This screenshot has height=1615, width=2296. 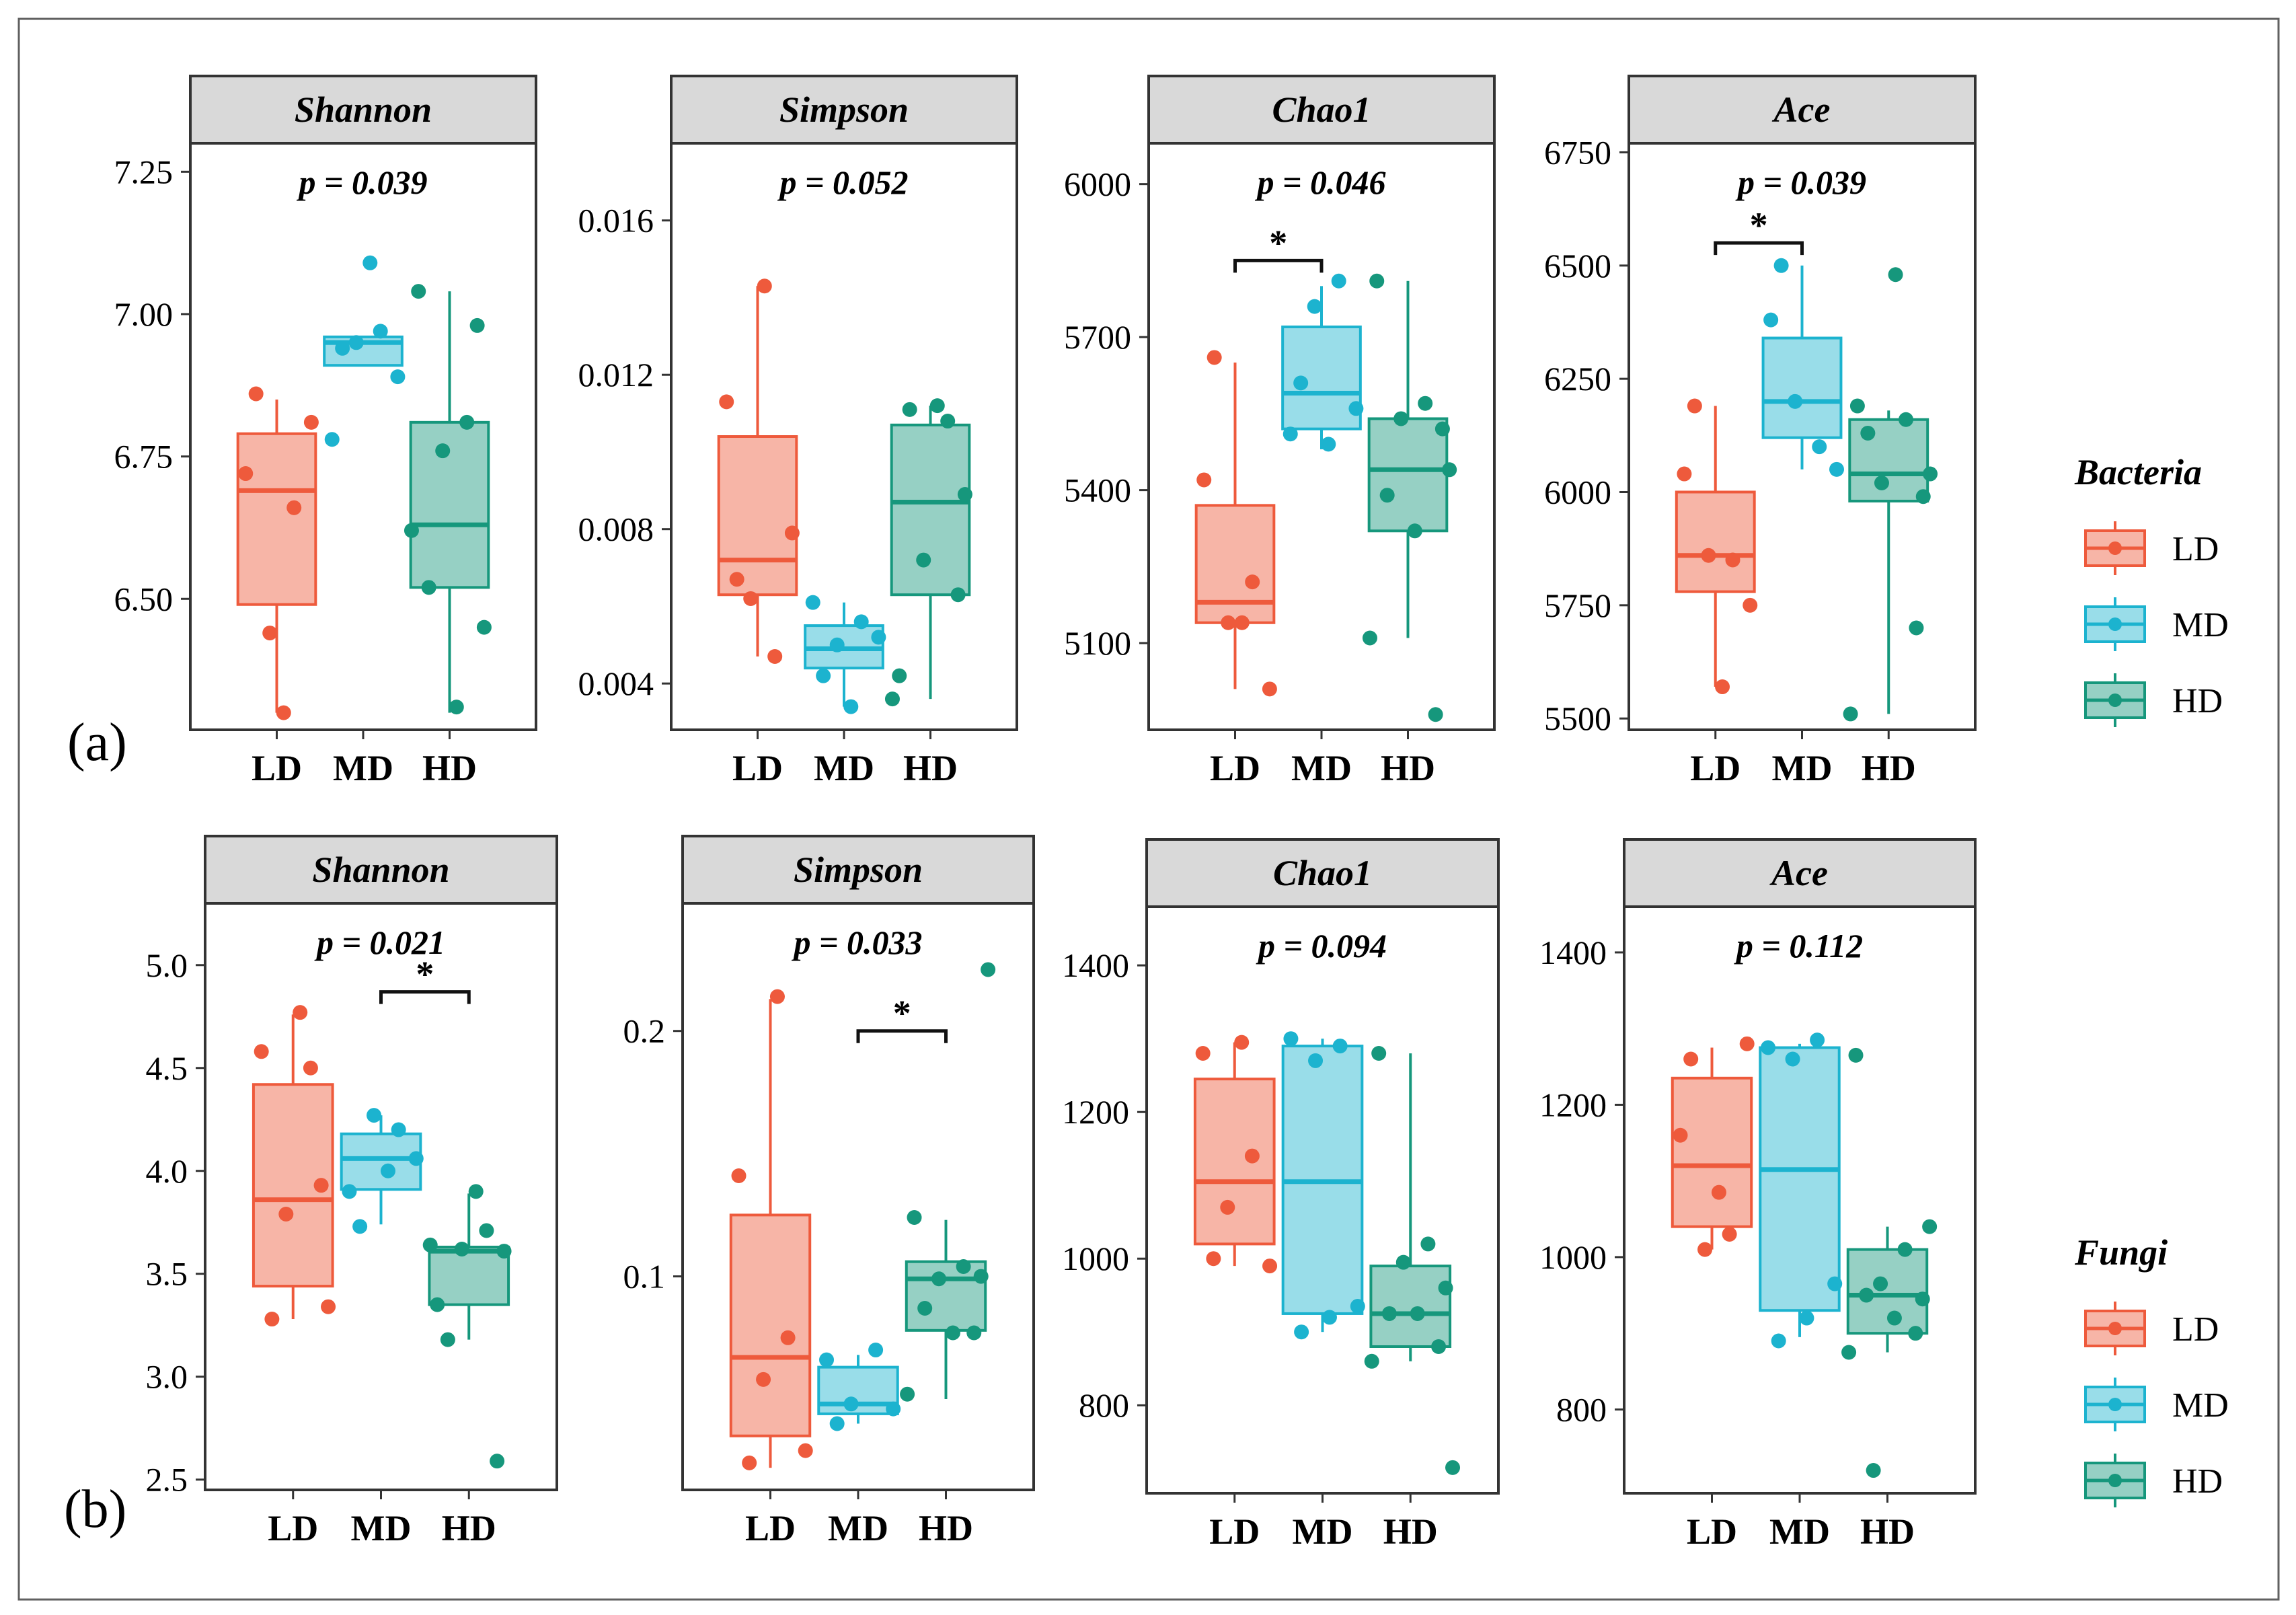 What do you see at coordinates (1095, 1258) in the screenshot?
I see `y-tick-label: 1000` at bounding box center [1095, 1258].